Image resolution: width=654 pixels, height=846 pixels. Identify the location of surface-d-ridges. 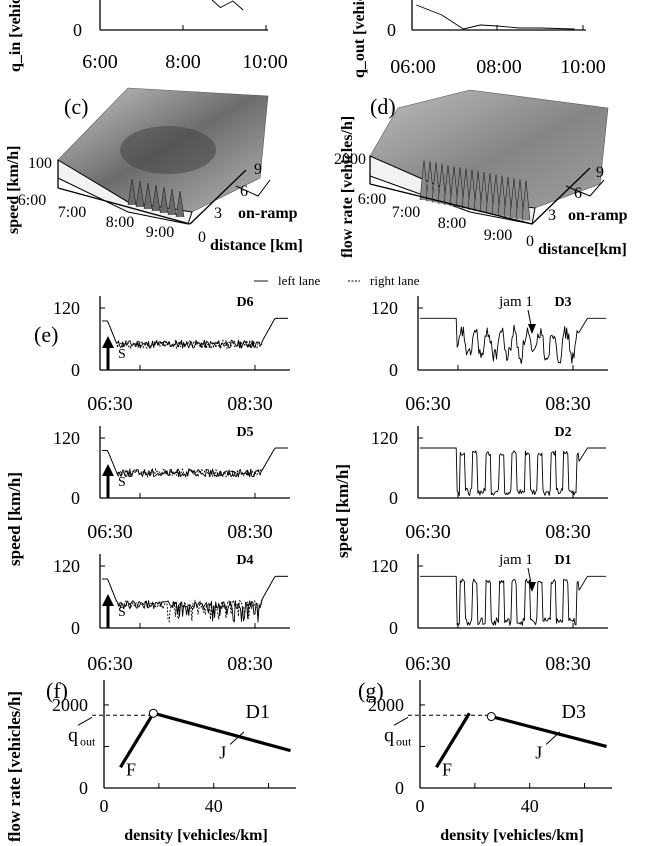
(475, 190).